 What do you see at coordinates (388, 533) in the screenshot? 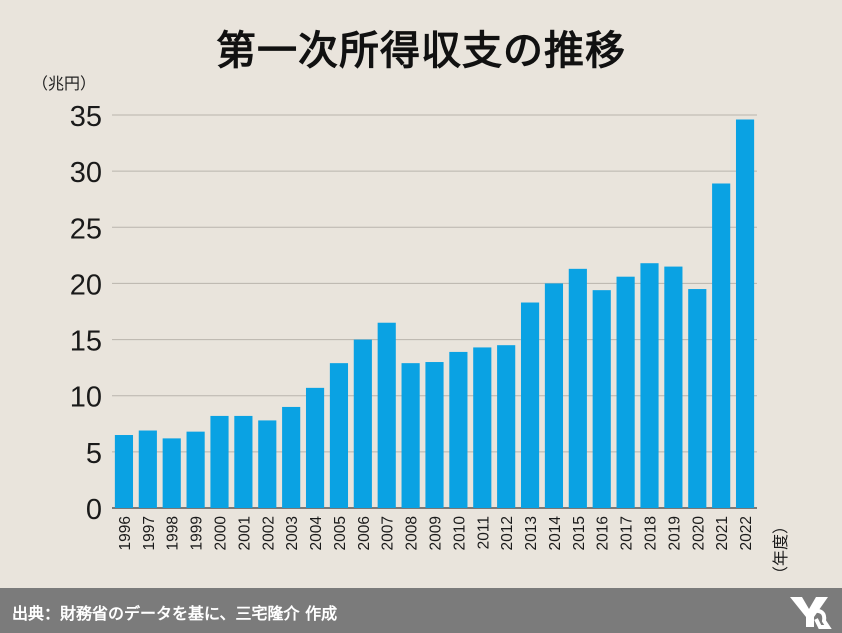
I see `x-tick-label: 2007` at bounding box center [388, 533].